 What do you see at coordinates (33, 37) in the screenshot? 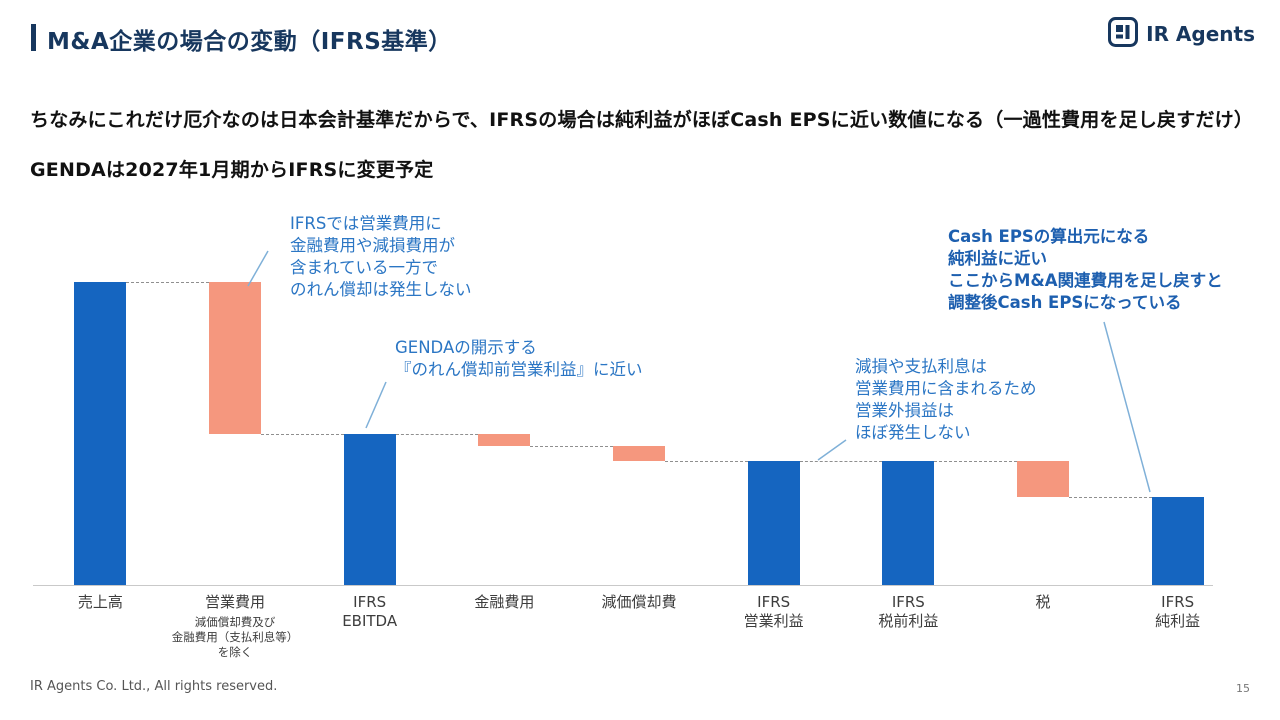
I see `title-accent-bar` at bounding box center [33, 37].